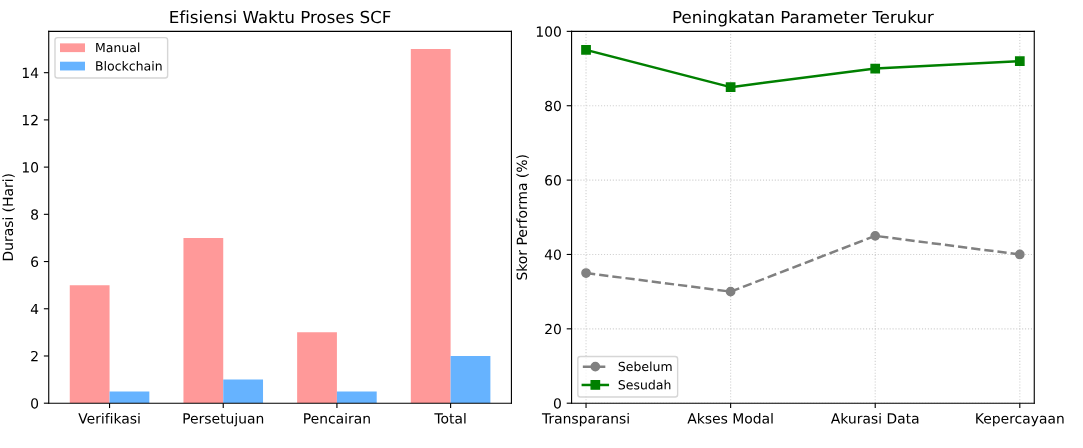 Image resolution: width=1083 pixels, height=448 pixels. I want to click on y-tick-label: 14, so click(30, 72).